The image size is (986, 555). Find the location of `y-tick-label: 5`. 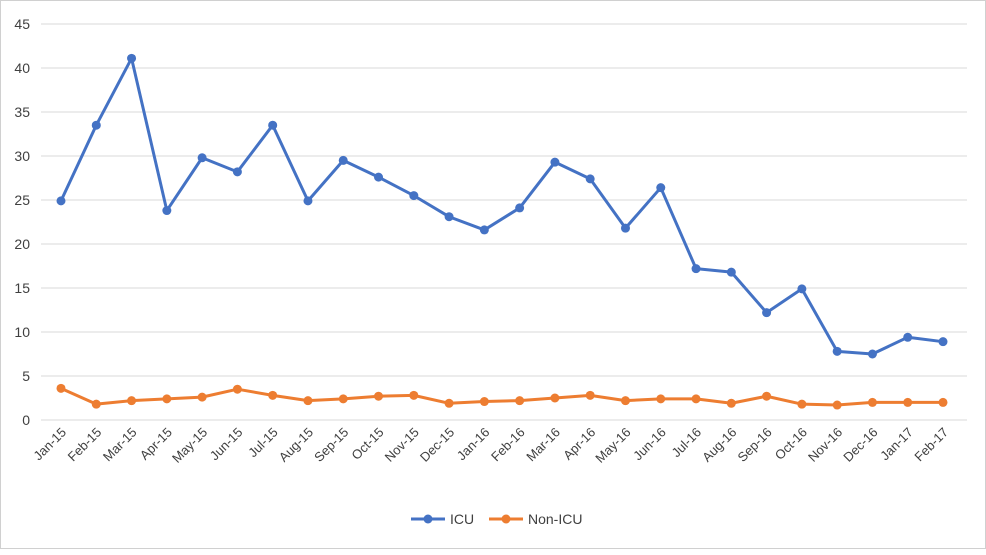

y-tick-label: 5 is located at coordinates (26, 376).